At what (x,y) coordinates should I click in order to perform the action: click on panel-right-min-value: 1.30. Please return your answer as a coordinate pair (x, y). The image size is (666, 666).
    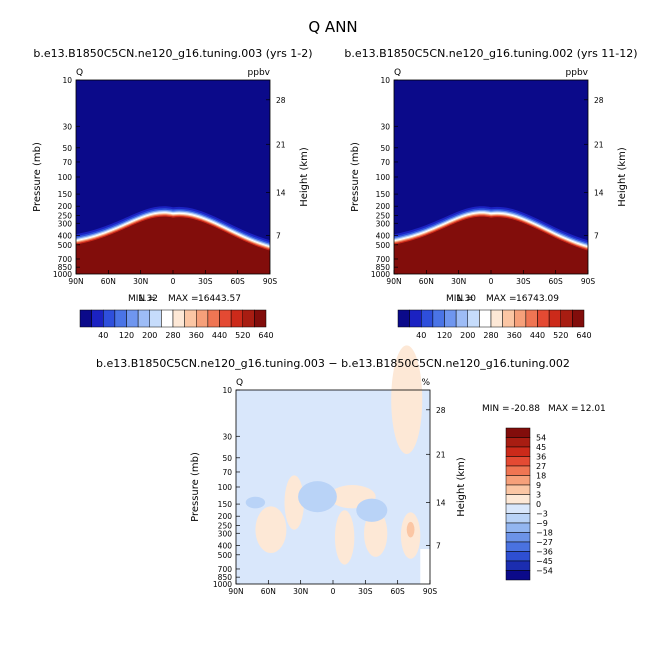
    Looking at the image, I should click on (466, 299).